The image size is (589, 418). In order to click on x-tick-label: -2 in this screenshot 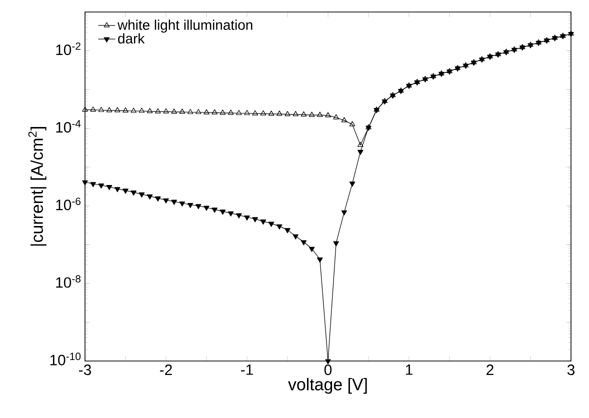, I will do `click(166, 369)`.